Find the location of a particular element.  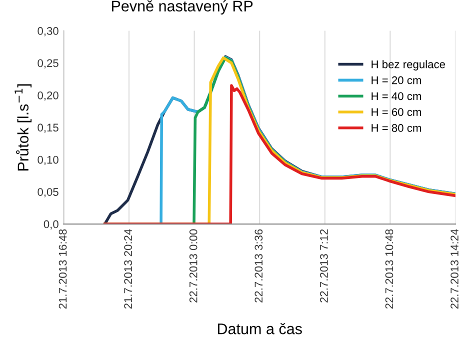

legend-label: H = 80 cm is located at coordinates (396, 128).